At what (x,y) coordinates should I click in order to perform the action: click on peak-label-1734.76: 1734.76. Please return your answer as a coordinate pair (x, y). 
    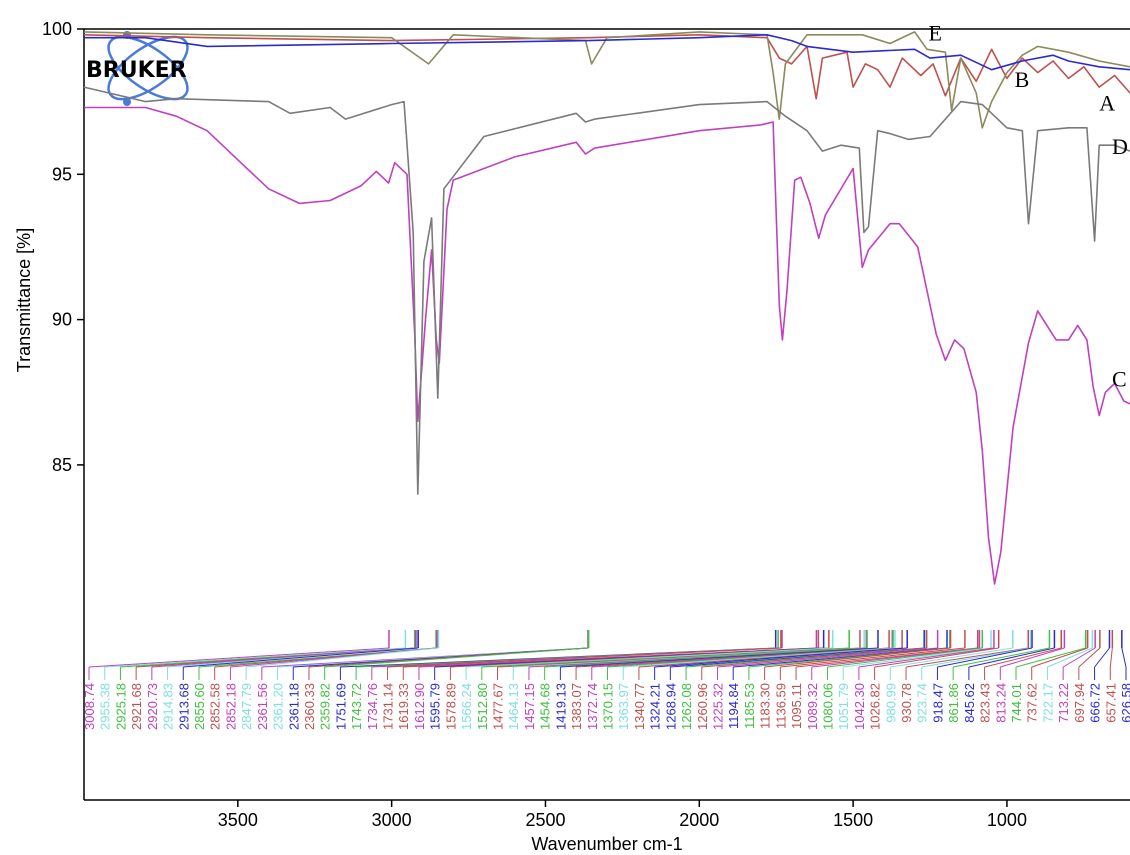
    Looking at the image, I should click on (372, 706).